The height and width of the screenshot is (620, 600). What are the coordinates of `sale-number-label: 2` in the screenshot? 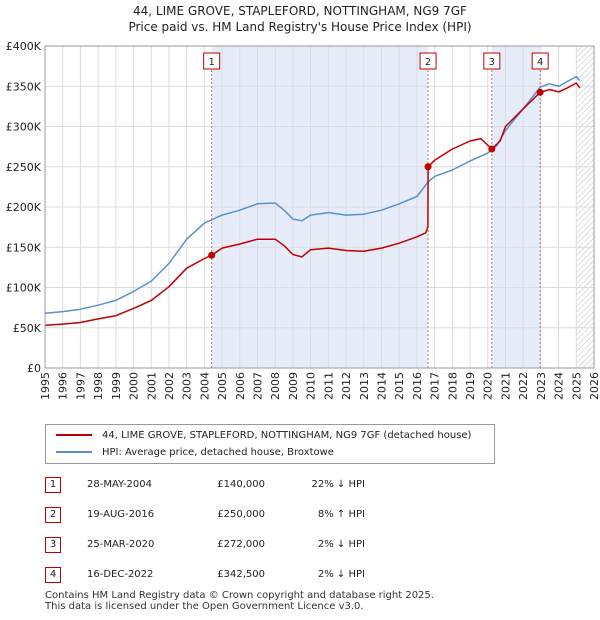 It's located at (428, 62).